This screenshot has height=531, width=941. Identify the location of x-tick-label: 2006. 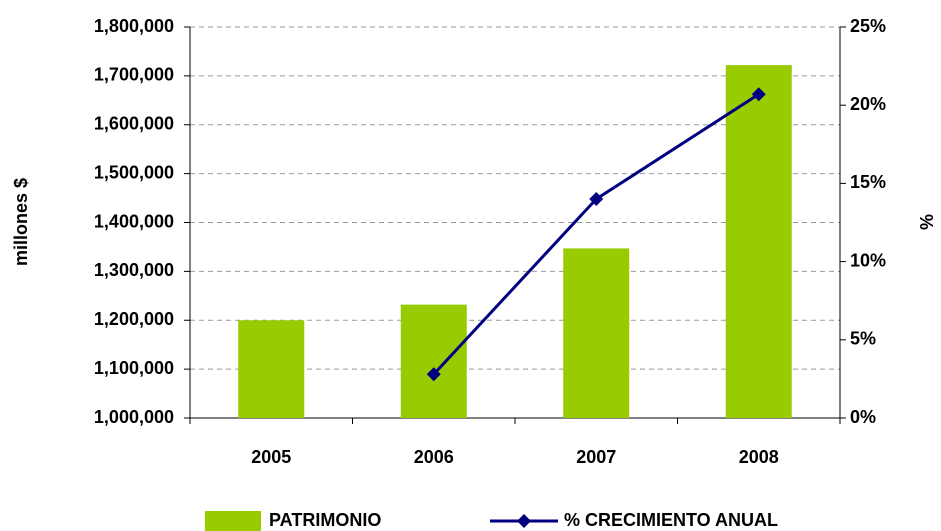
(434, 457).